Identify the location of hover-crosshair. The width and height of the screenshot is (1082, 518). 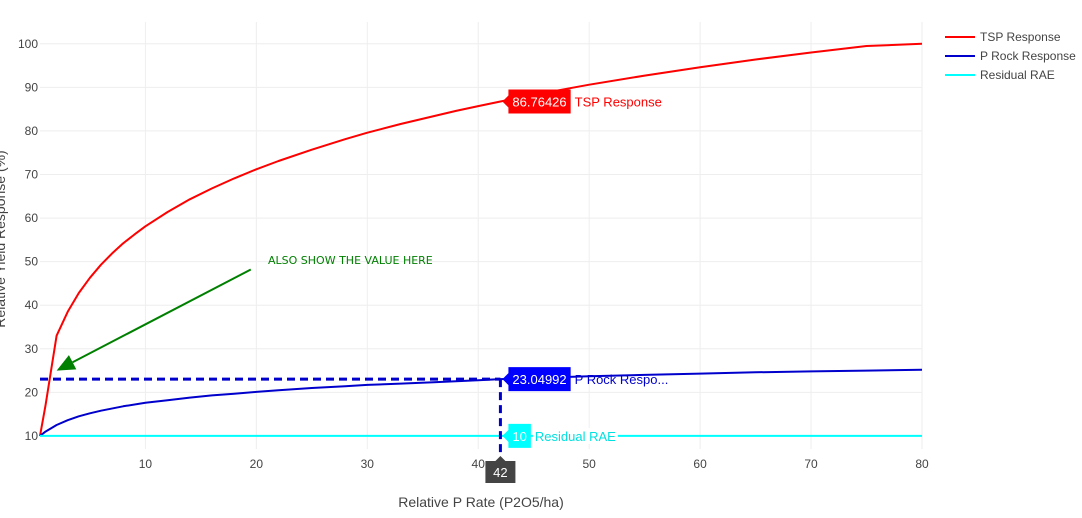
(271, 417).